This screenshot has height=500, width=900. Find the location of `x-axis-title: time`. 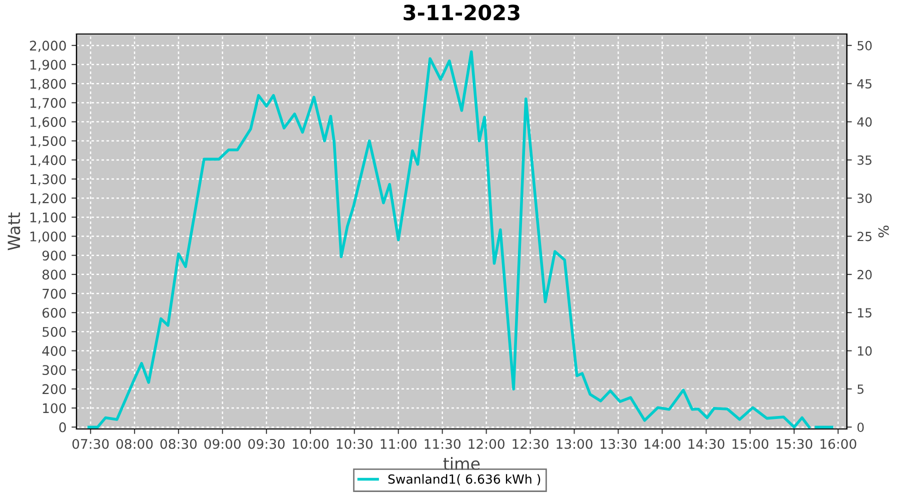

x-axis-title: time is located at coordinates (461, 463).